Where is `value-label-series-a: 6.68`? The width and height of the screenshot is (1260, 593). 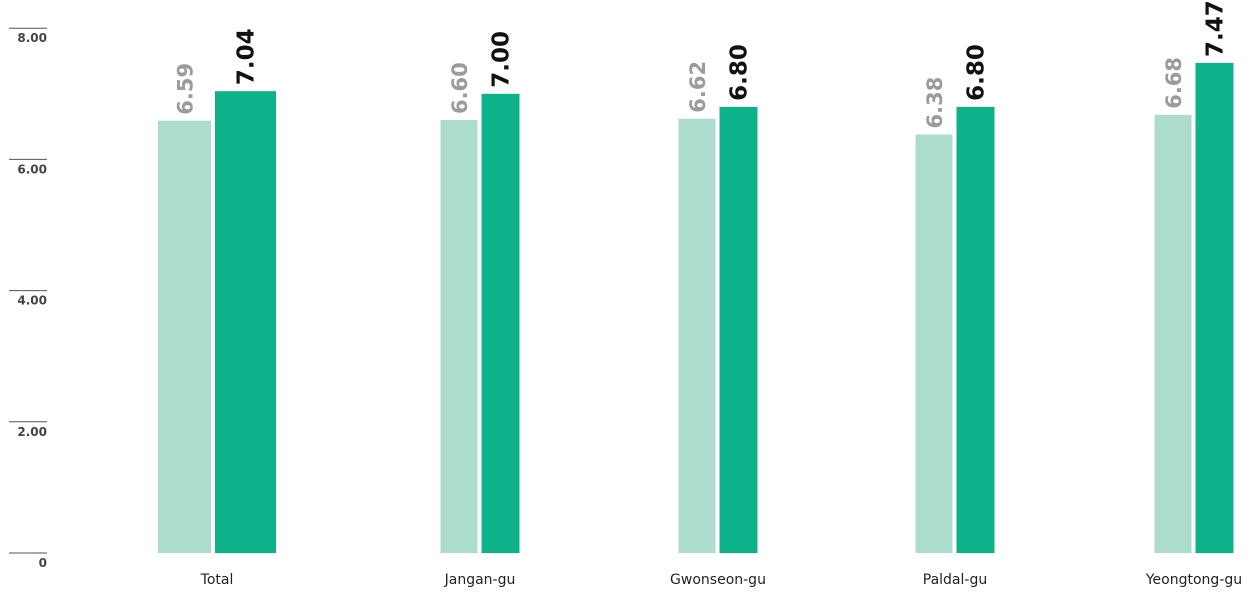
value-label-series-a: 6.68 is located at coordinates (1174, 83).